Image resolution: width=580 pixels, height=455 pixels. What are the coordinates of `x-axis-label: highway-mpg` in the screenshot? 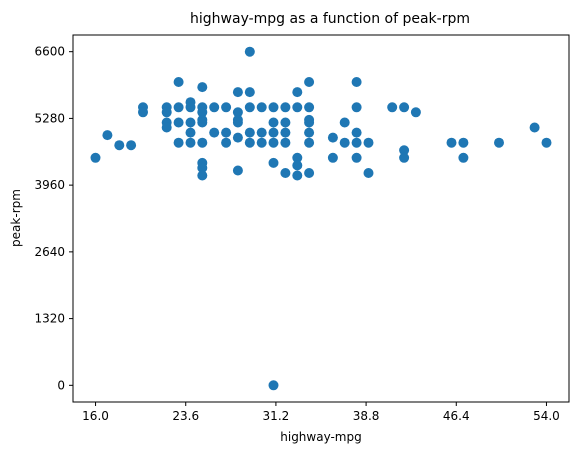 It's located at (320, 437).